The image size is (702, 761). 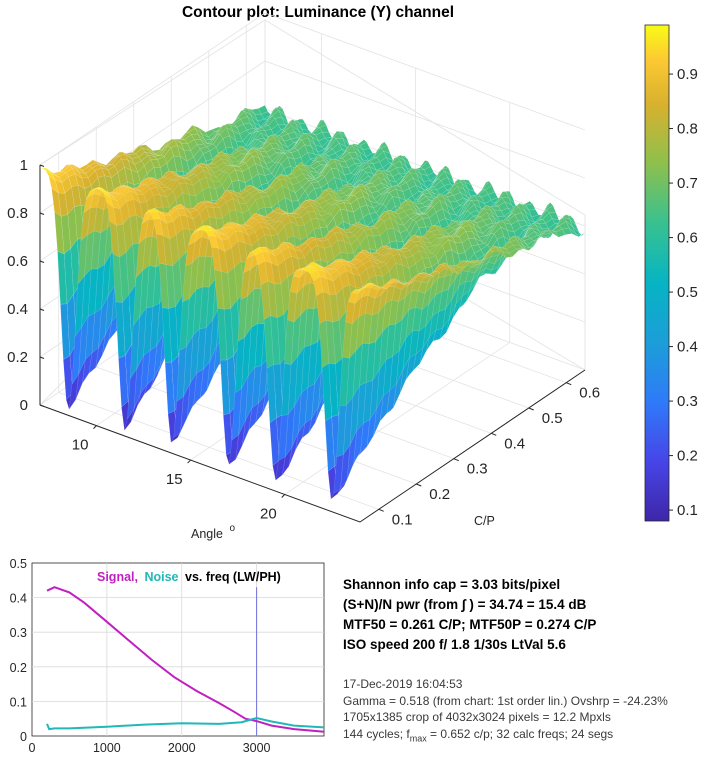 What do you see at coordinates (18, 633) in the screenshot?
I see `sn-y-tick-label: 0.3` at bounding box center [18, 633].